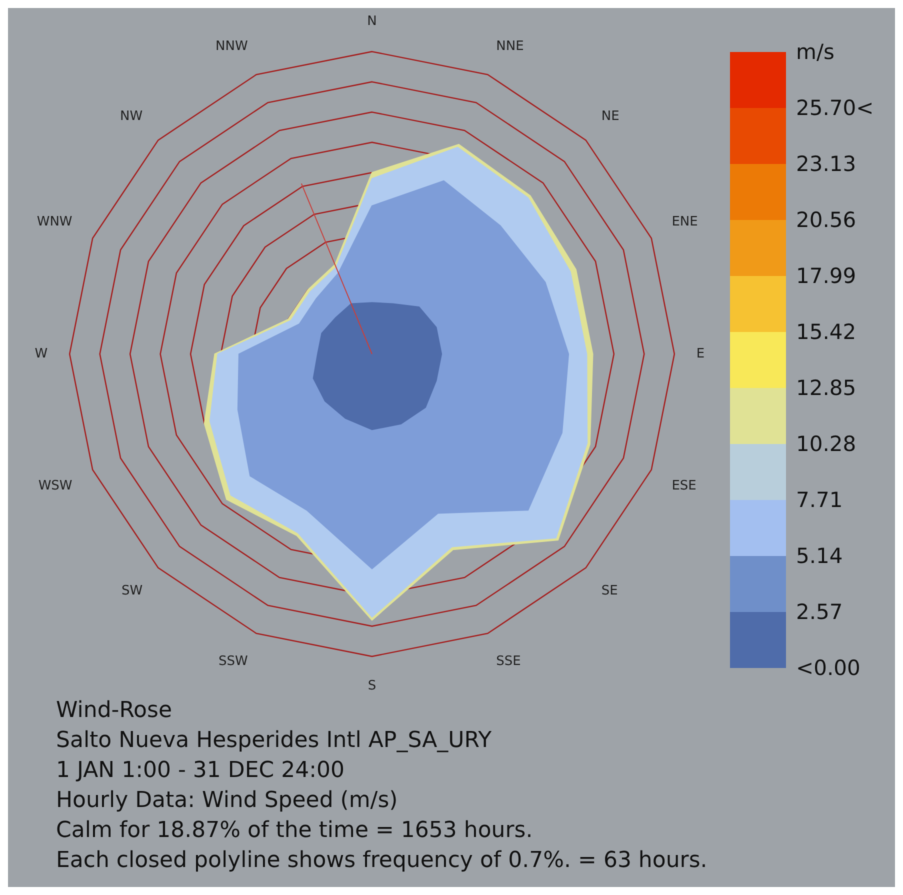 This screenshot has width=903, height=895. Describe the element at coordinates (819, 612) in the screenshot. I see `text: 2.57` at that location.